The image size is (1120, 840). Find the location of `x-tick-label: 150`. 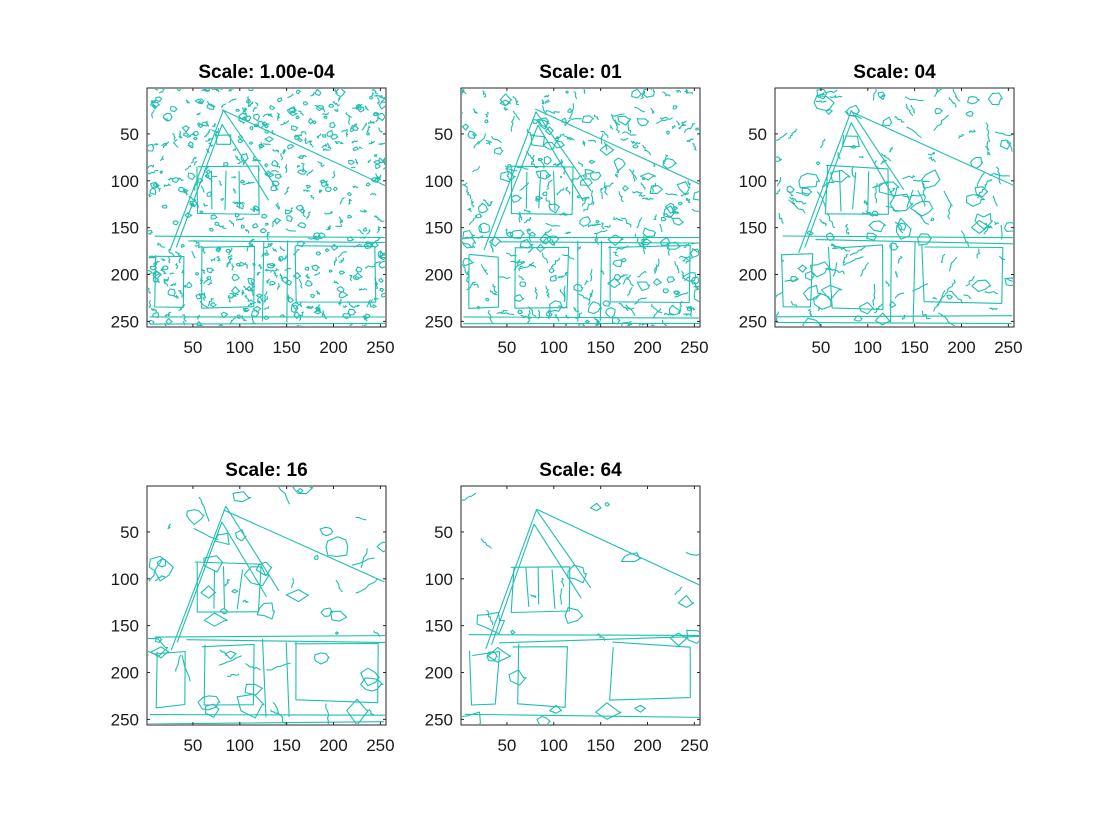

x-tick-label: 150 is located at coordinates (600, 347).